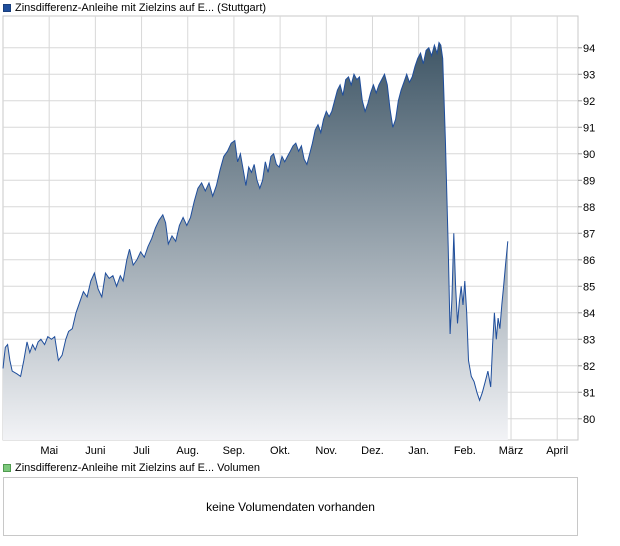 The height and width of the screenshot is (546, 620). What do you see at coordinates (187, 451) in the screenshot?
I see `x-tick-label: Aug.` at bounding box center [187, 451].